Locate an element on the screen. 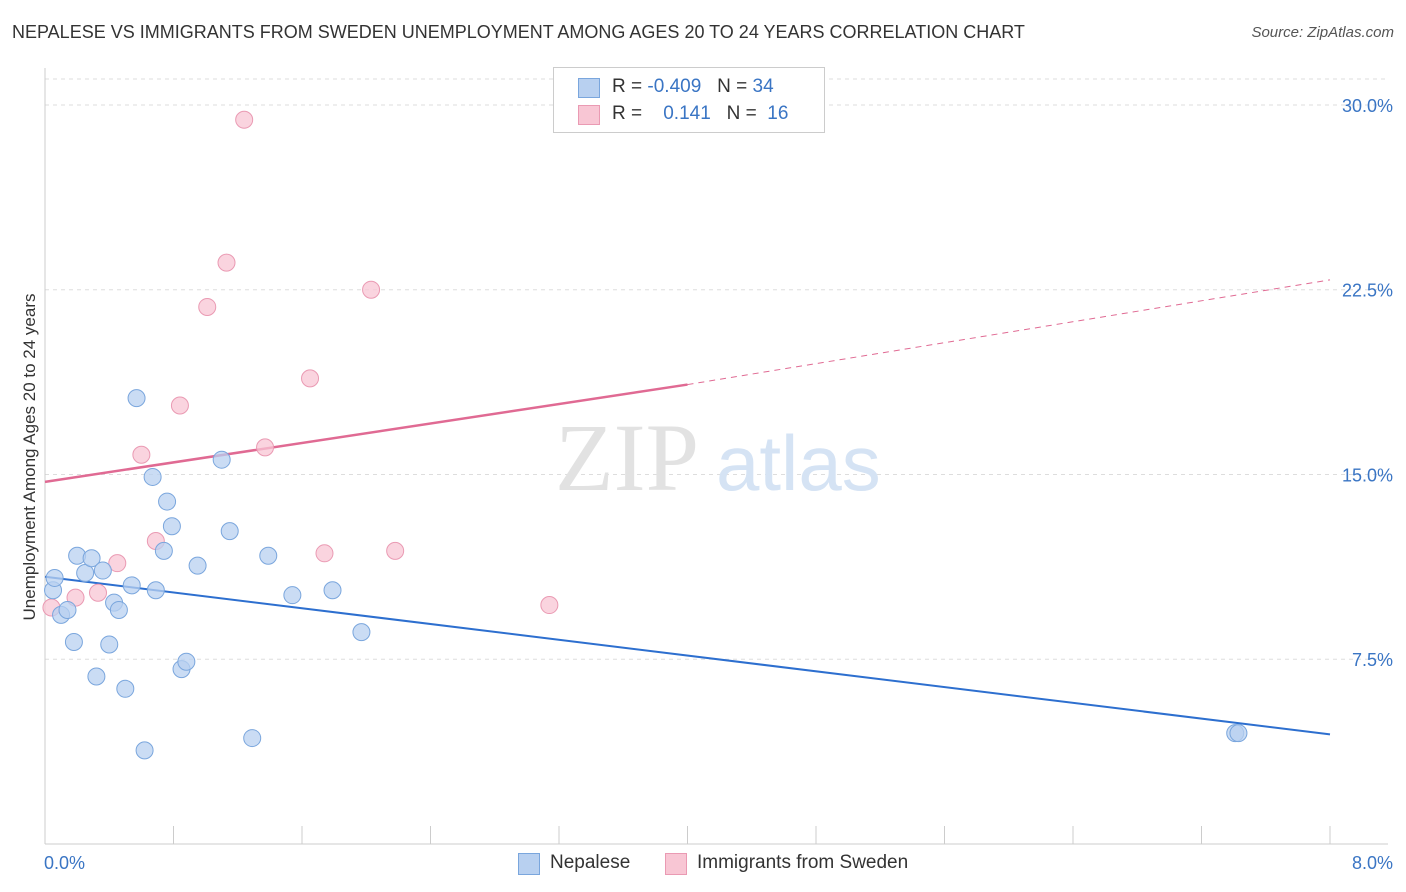  watermark: ZIP atlas is located at coordinates (718, 457).